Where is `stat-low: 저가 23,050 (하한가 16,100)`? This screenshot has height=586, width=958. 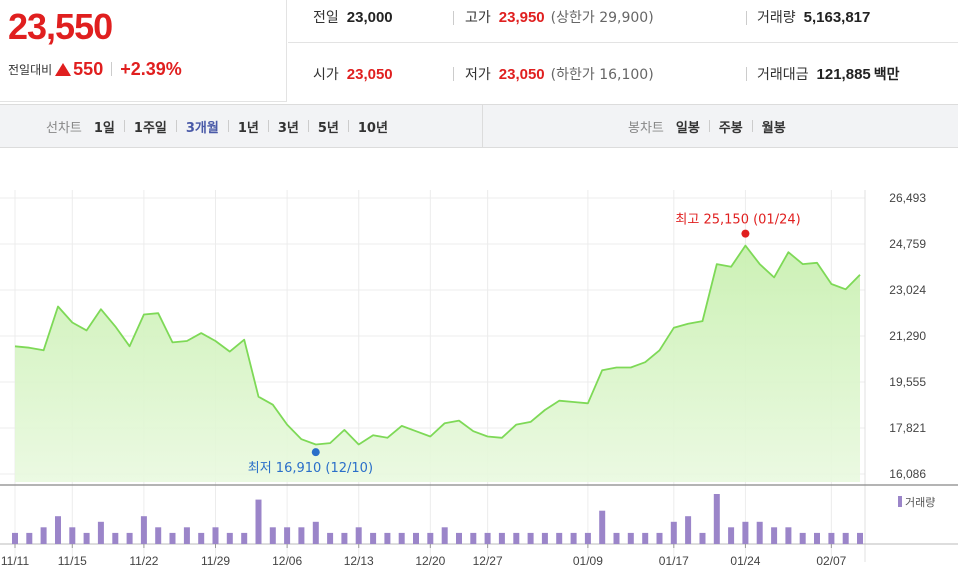
stat-low: 저가 23,050 (하한가 16,100) is located at coordinates (559, 74).